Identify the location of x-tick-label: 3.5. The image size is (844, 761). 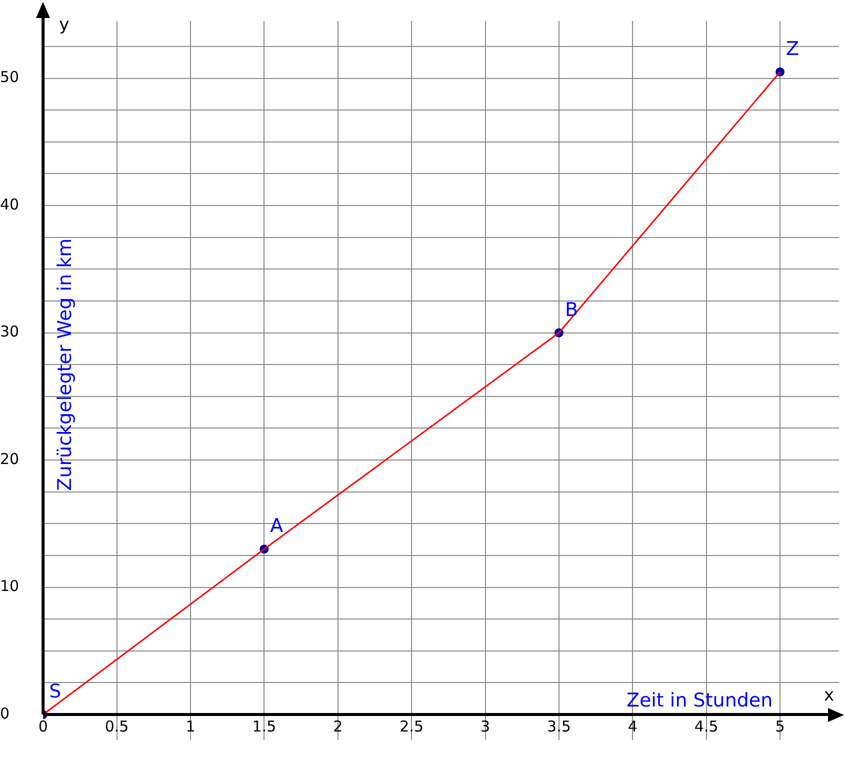
(559, 726).